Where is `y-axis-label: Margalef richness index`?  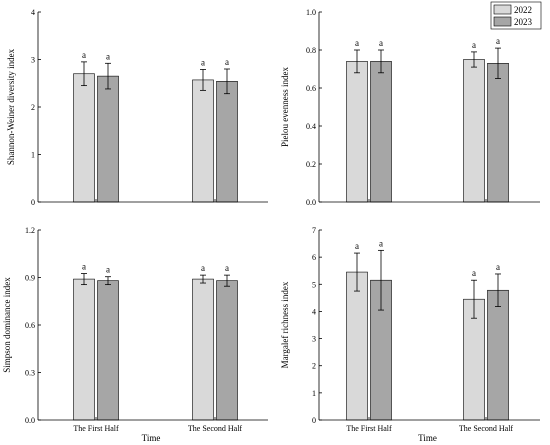
y-axis-label: Margalef richness index is located at coordinates (285, 324).